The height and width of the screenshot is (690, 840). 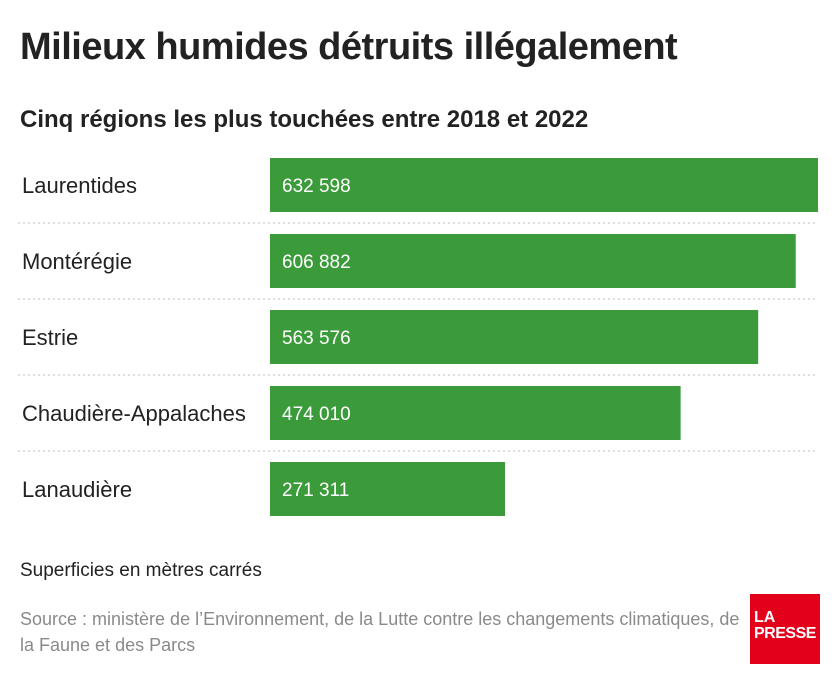 What do you see at coordinates (316, 338) in the screenshot?
I see `value-label: 563 576` at bounding box center [316, 338].